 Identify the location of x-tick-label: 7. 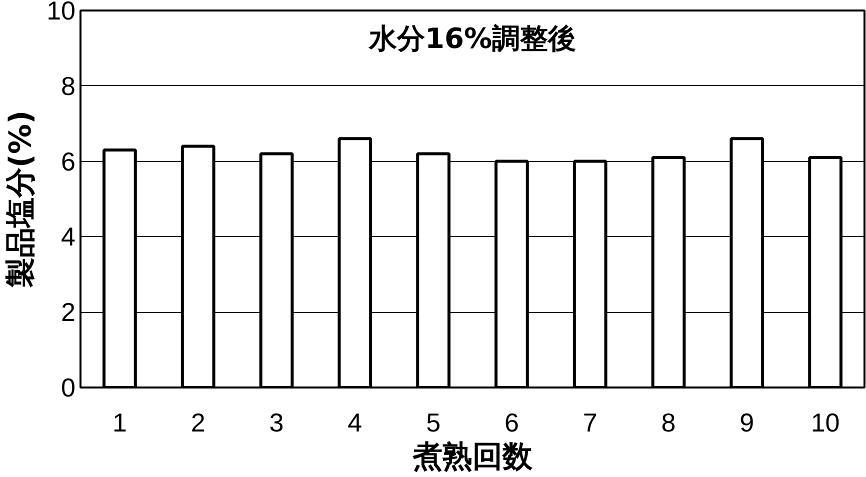
(590, 423).